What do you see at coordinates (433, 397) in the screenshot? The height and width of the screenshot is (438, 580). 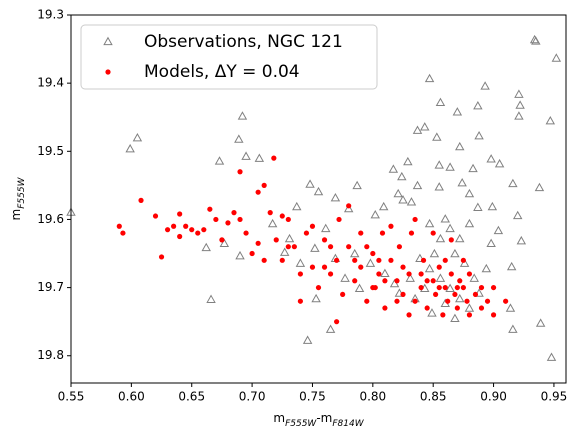 I see `x-tick-label: 0.85` at bounding box center [433, 397].